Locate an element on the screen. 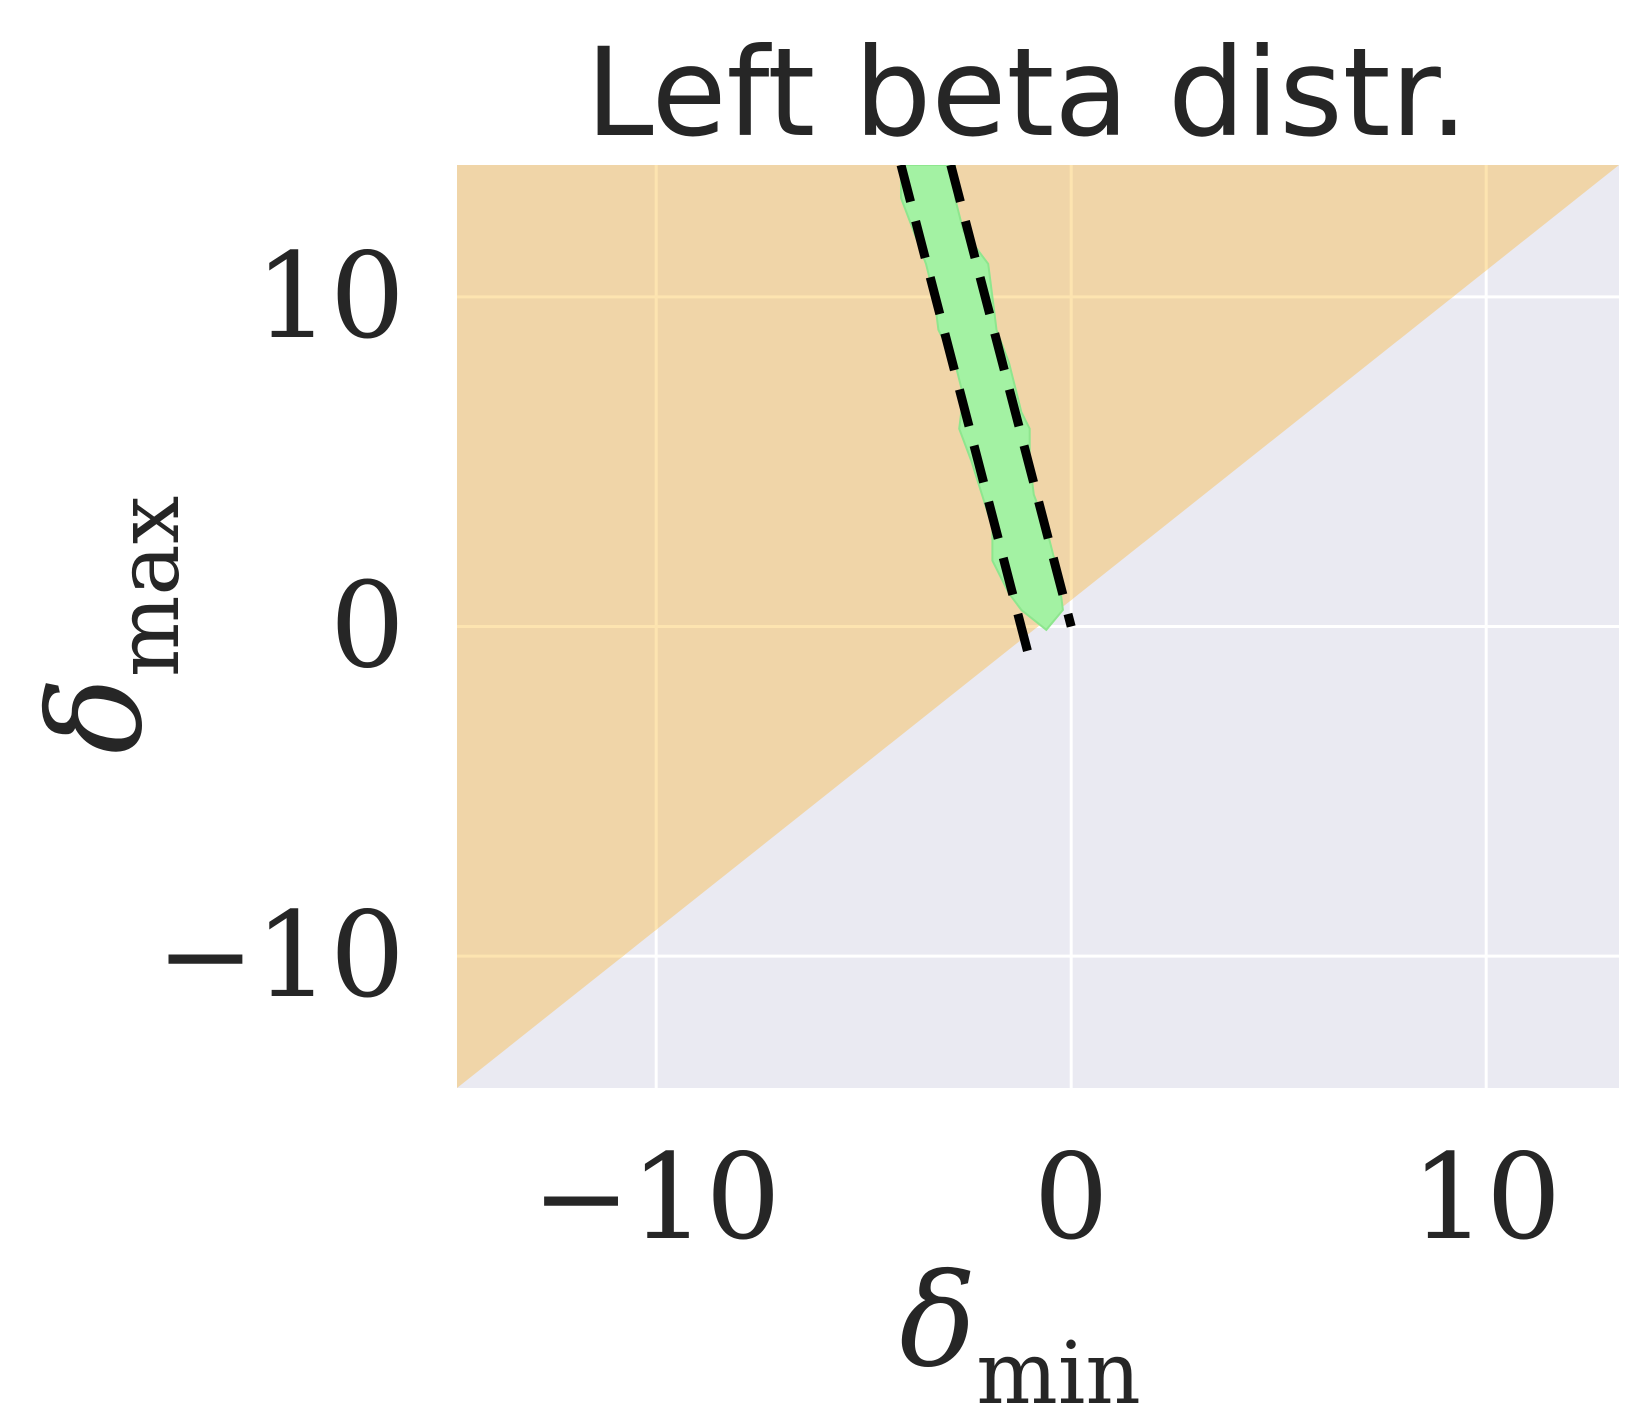 The width and height of the screenshot is (1643, 1427). y-tick-labels: −10 0 10 is located at coordinates (280, 625).